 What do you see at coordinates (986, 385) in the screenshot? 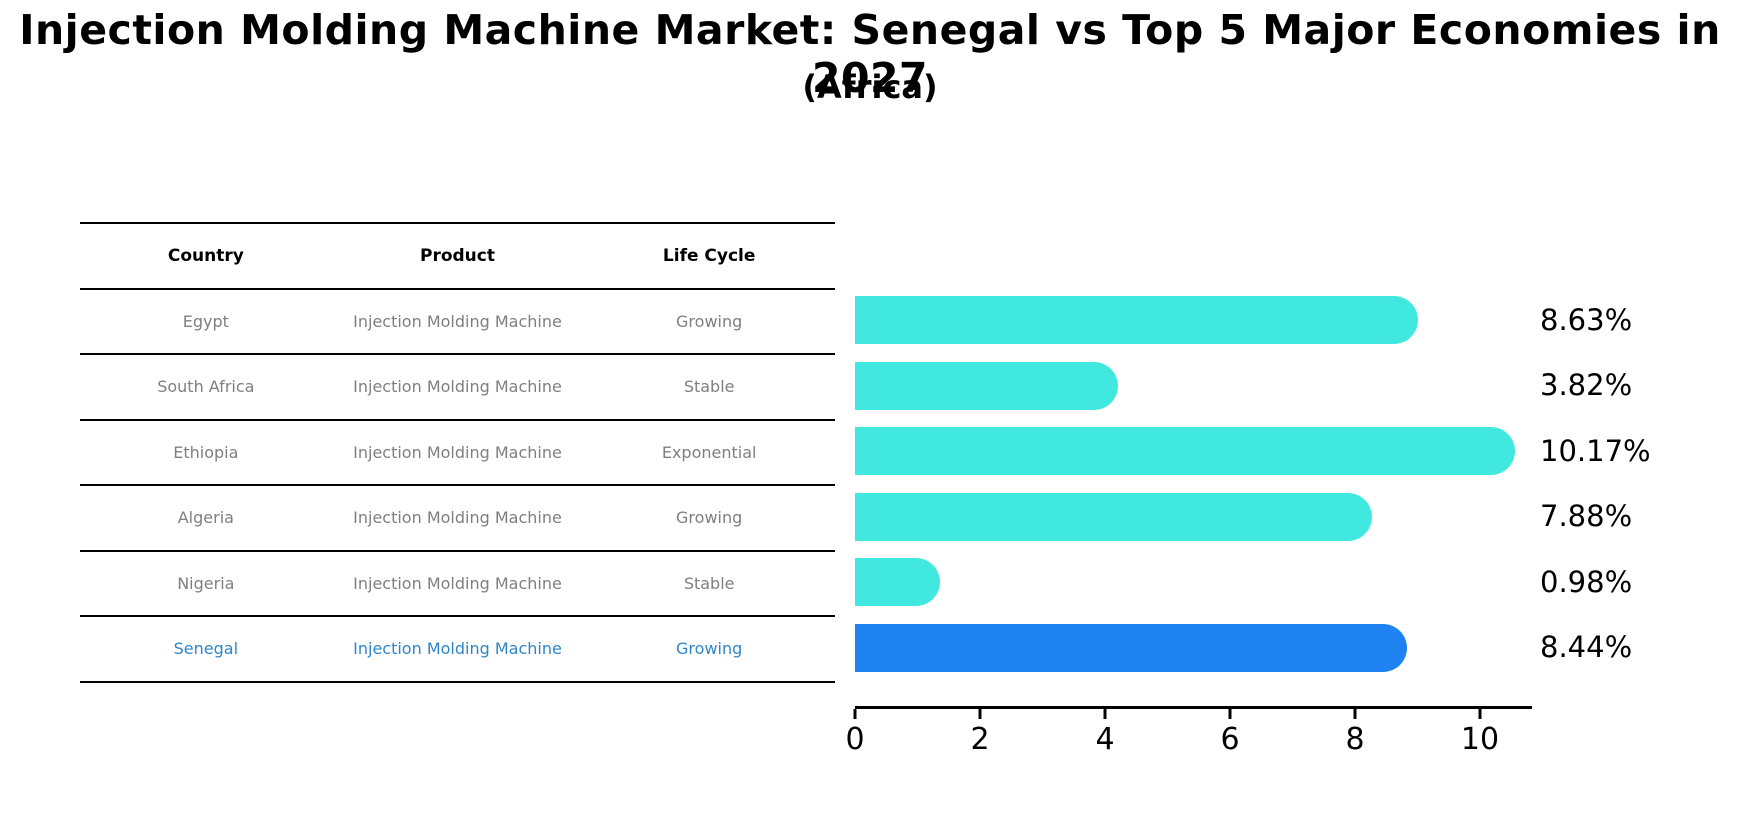
I see `bar-south-africa` at bounding box center [986, 385].